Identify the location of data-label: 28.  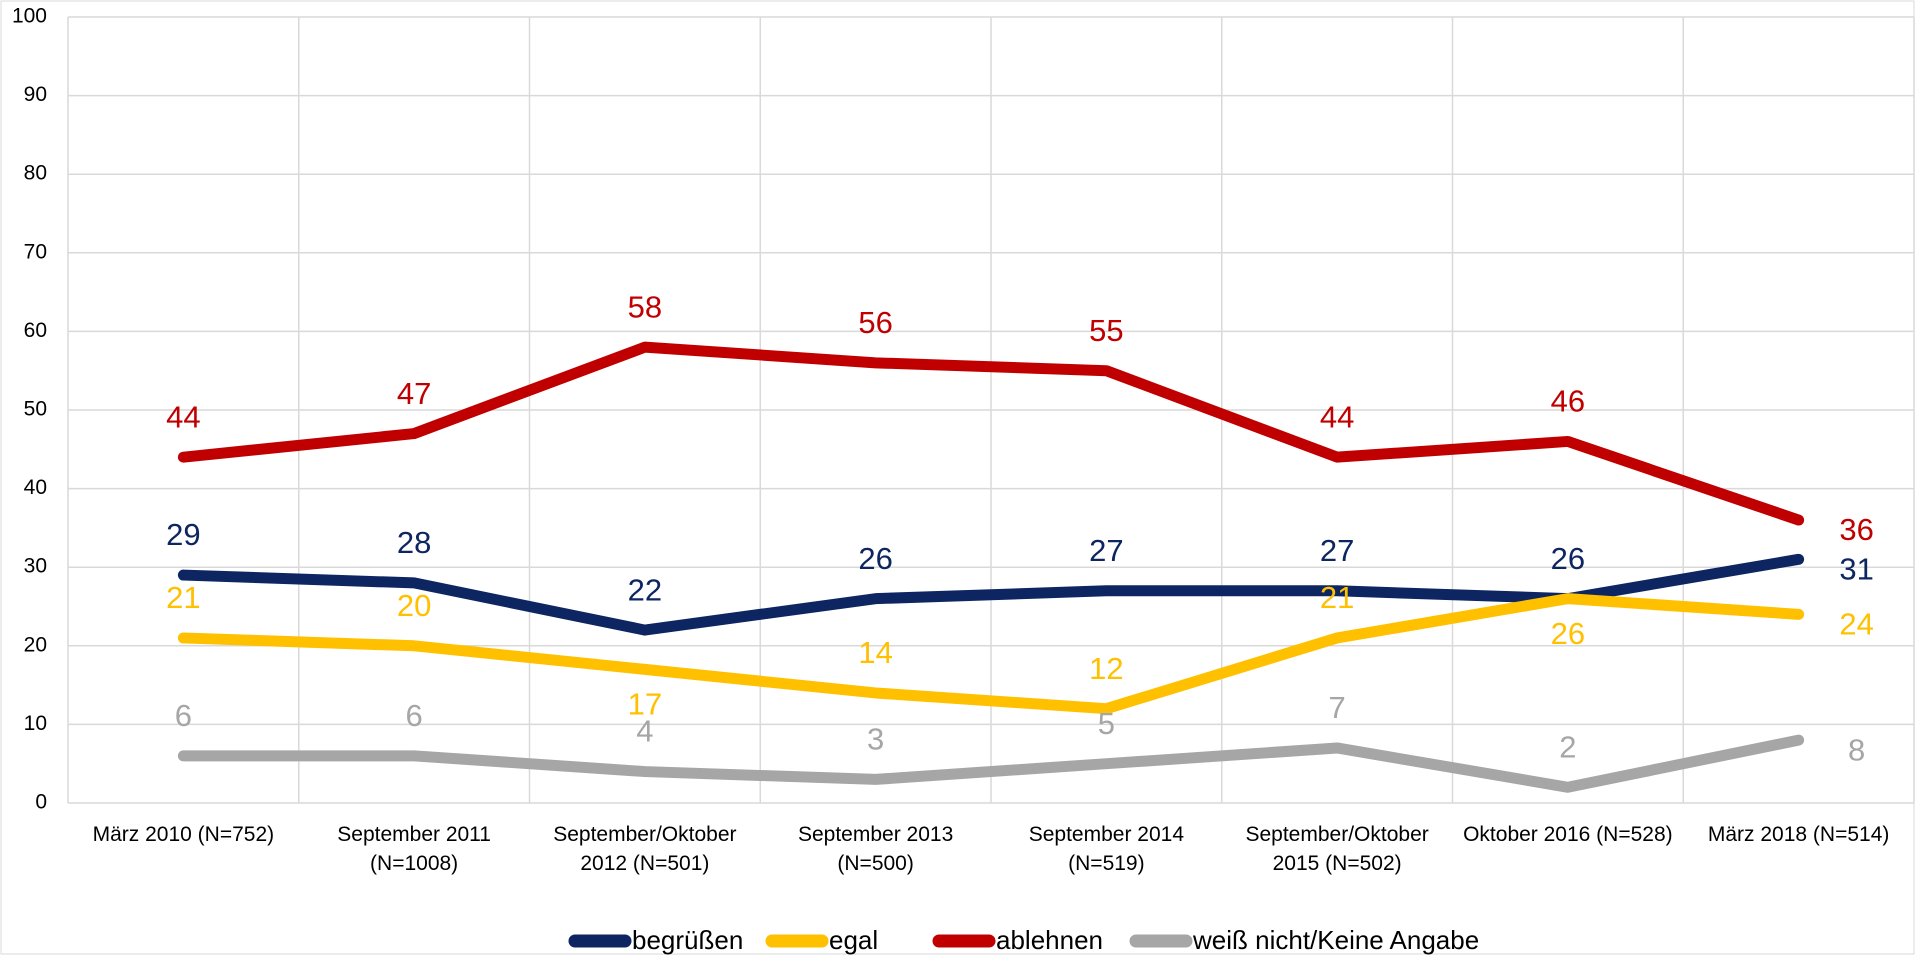
(414, 542).